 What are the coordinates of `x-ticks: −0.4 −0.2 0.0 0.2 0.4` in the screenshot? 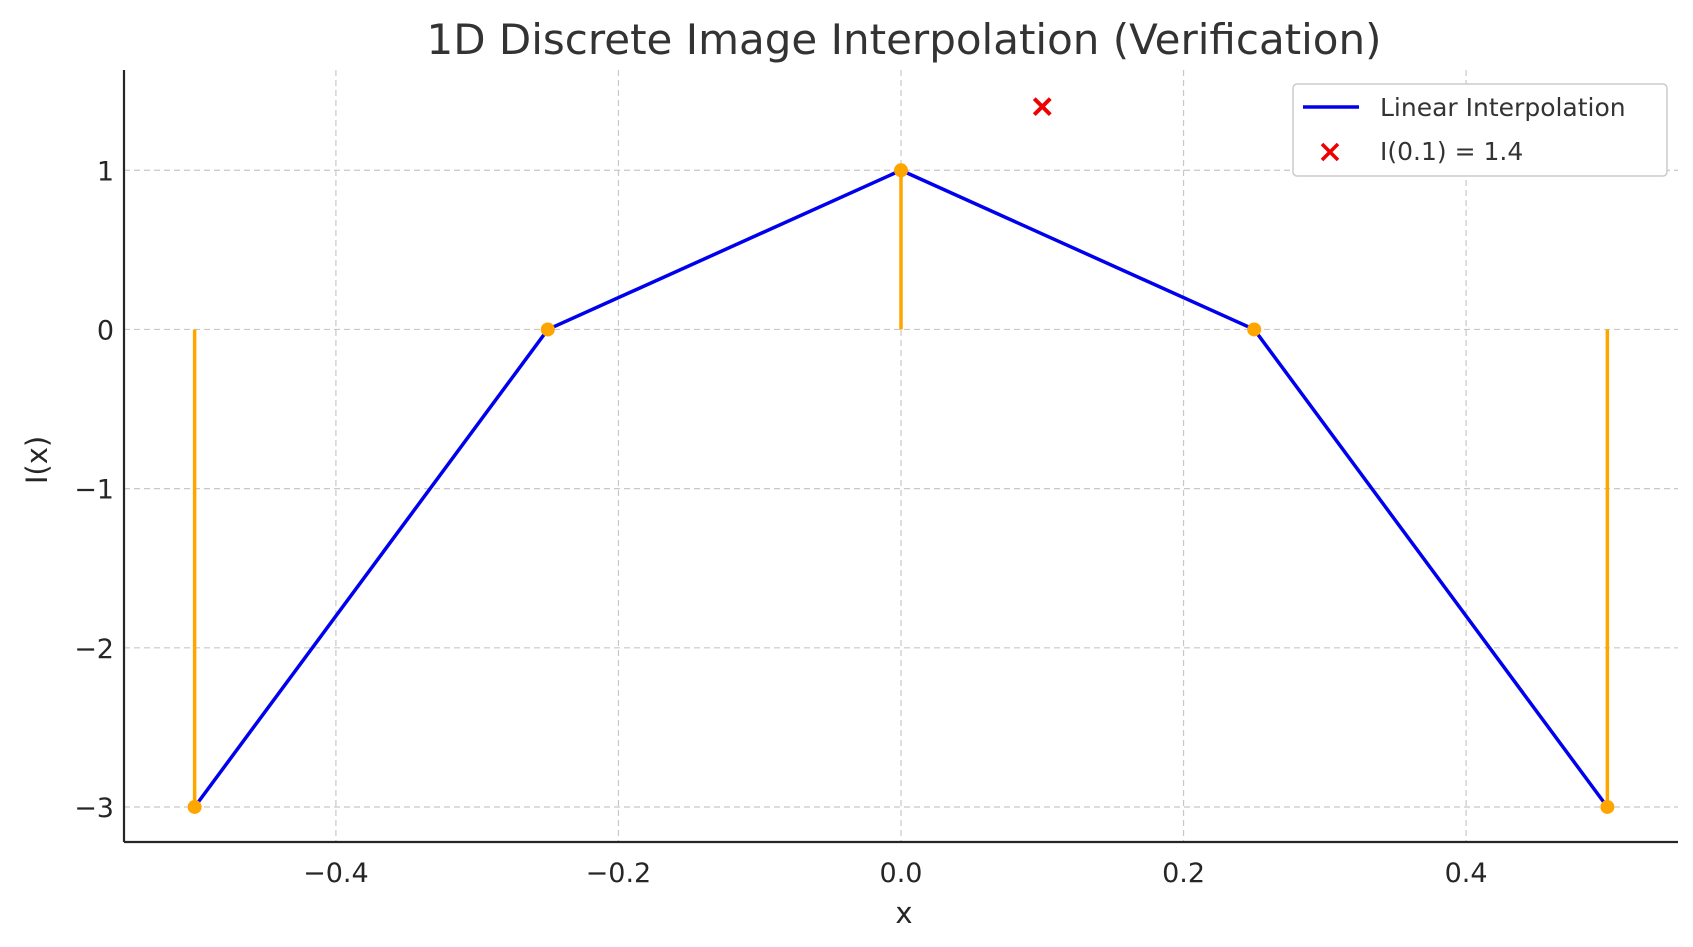 It's located at (895, 873).